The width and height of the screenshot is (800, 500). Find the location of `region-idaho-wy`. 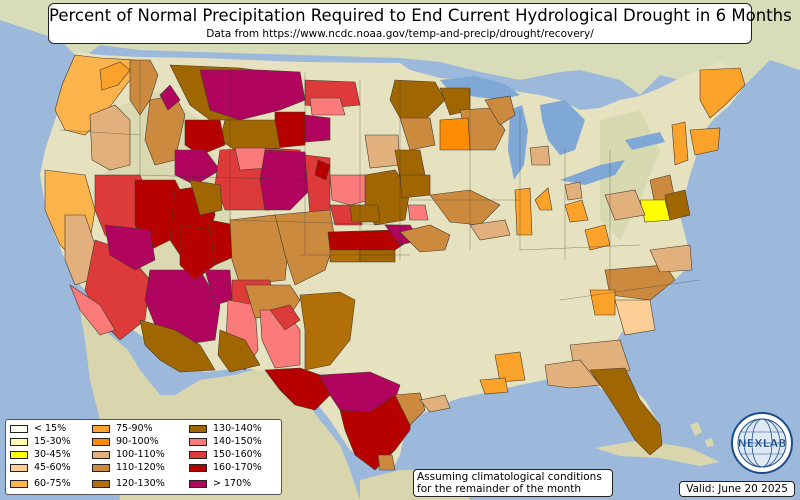

region-idaho-wy is located at coordinates (205, 137).